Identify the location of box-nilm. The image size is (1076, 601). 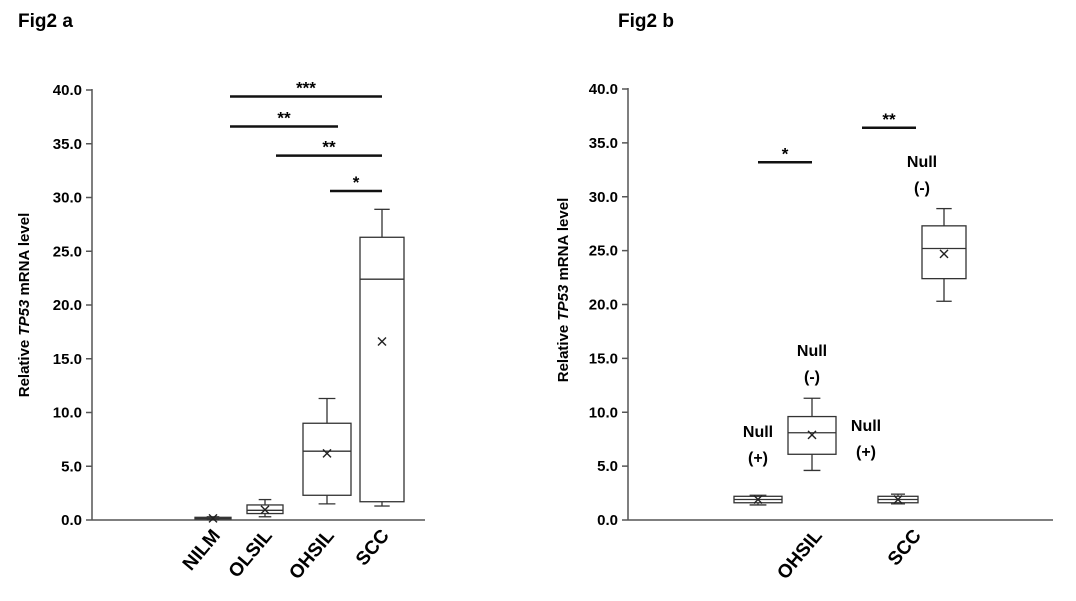
(213, 518).